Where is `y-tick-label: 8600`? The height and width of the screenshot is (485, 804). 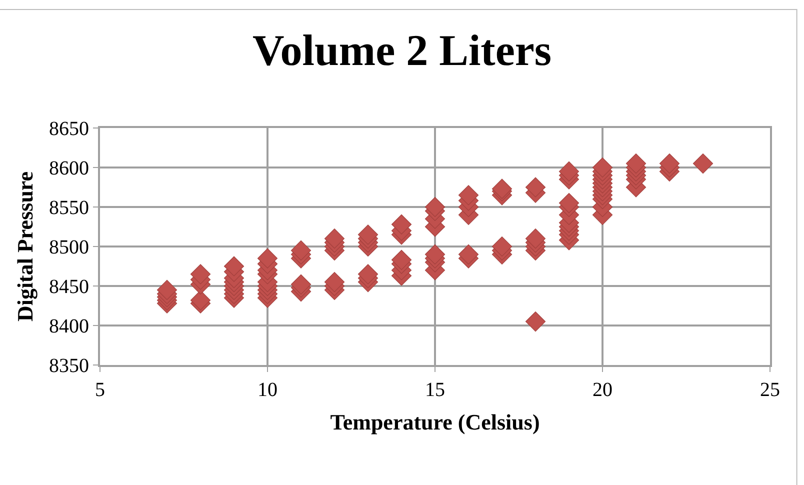 y-tick-label: 8600 is located at coordinates (69, 169).